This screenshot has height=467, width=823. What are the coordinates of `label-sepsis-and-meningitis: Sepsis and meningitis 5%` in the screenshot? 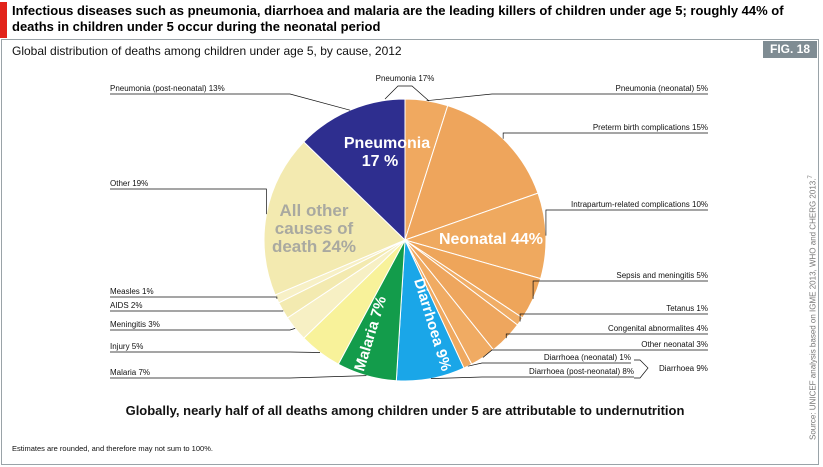 It's located at (662, 275).